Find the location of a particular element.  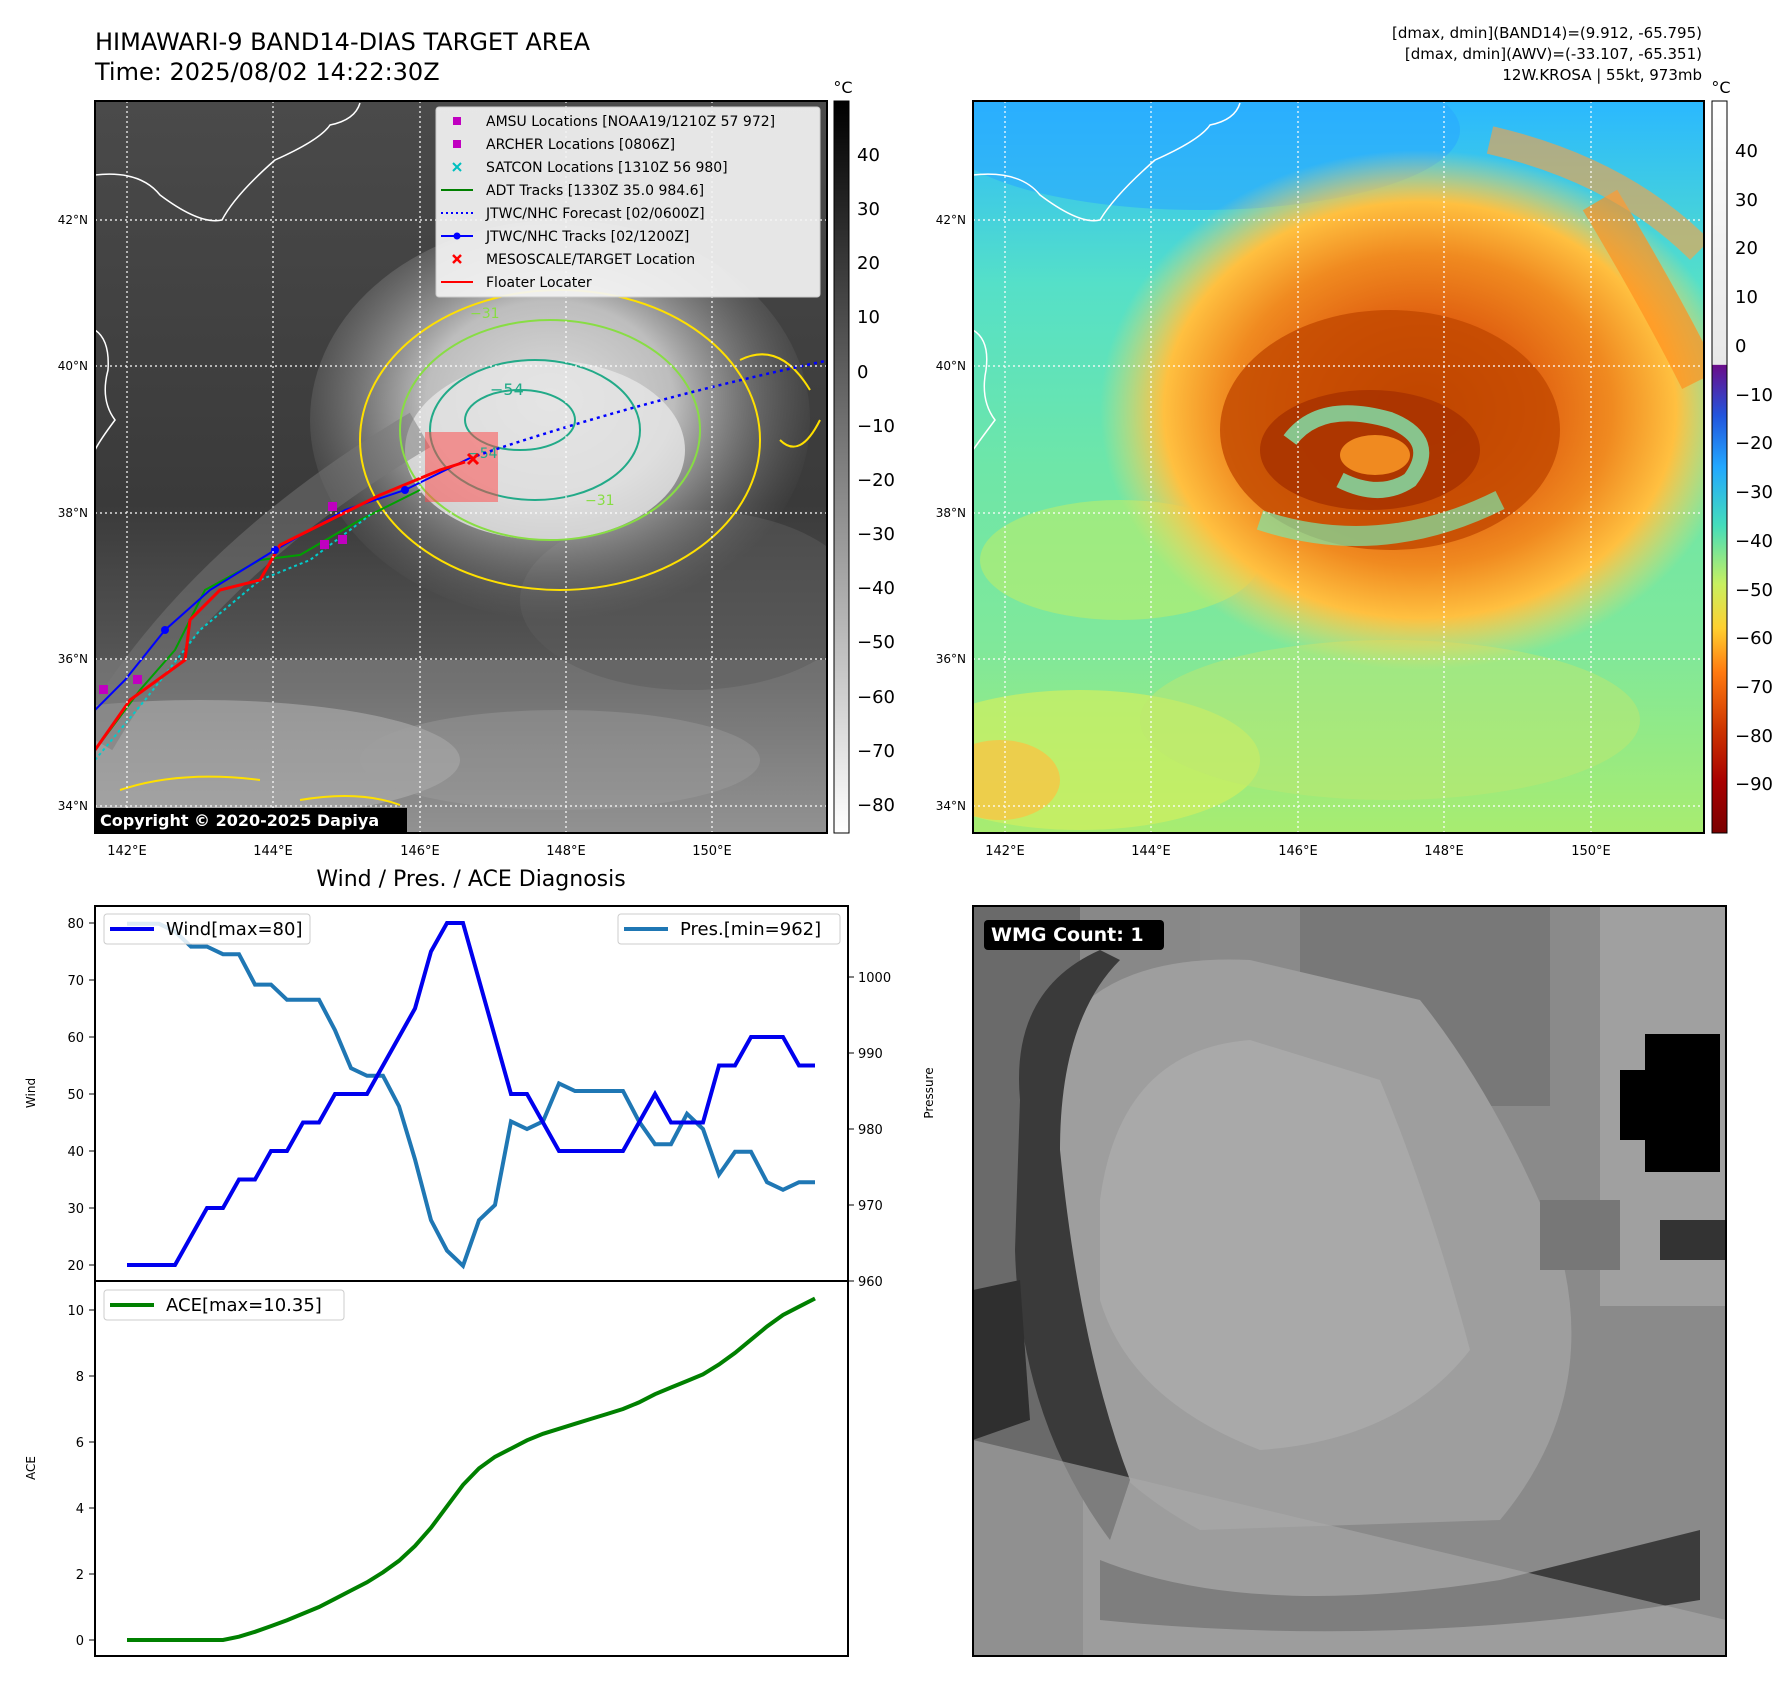

svg-text: 960 is located at coordinates (870, 1282).